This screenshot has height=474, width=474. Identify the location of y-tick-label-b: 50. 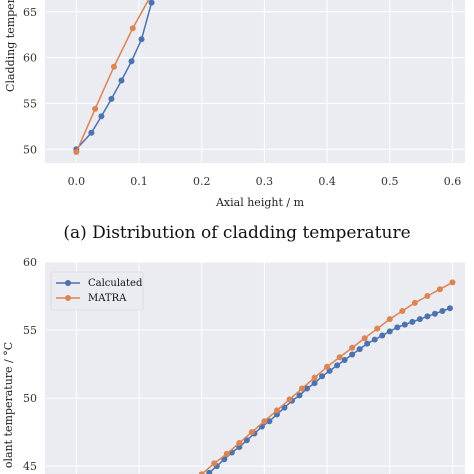
(30, 398).